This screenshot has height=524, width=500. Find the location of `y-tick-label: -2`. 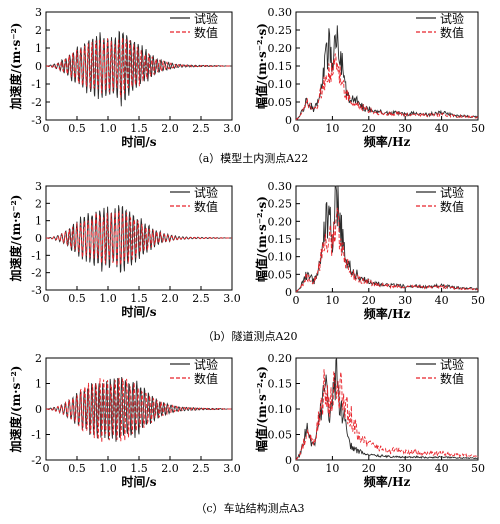

y-tick-label: -2 is located at coordinates (36, 102).